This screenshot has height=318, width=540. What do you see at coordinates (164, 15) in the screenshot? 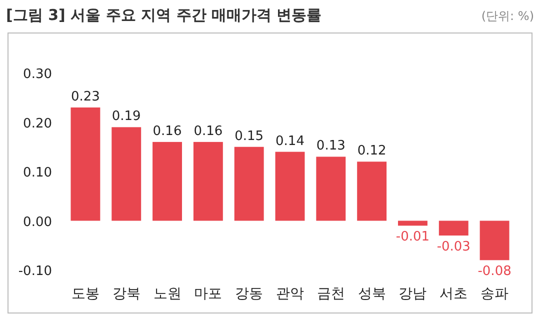
I see `chart-title: [그림 3] 서울 주요 지역 주간 매매가격 변동률` at bounding box center [164, 15].